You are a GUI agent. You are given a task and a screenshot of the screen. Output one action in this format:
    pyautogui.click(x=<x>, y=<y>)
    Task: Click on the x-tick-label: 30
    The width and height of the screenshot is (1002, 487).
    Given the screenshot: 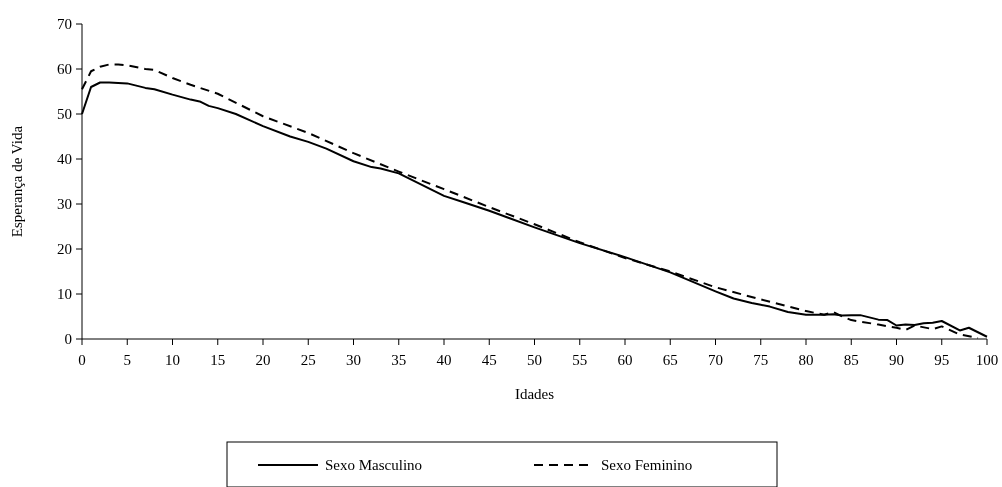 What is the action you would take?
    pyautogui.click(x=353, y=360)
    